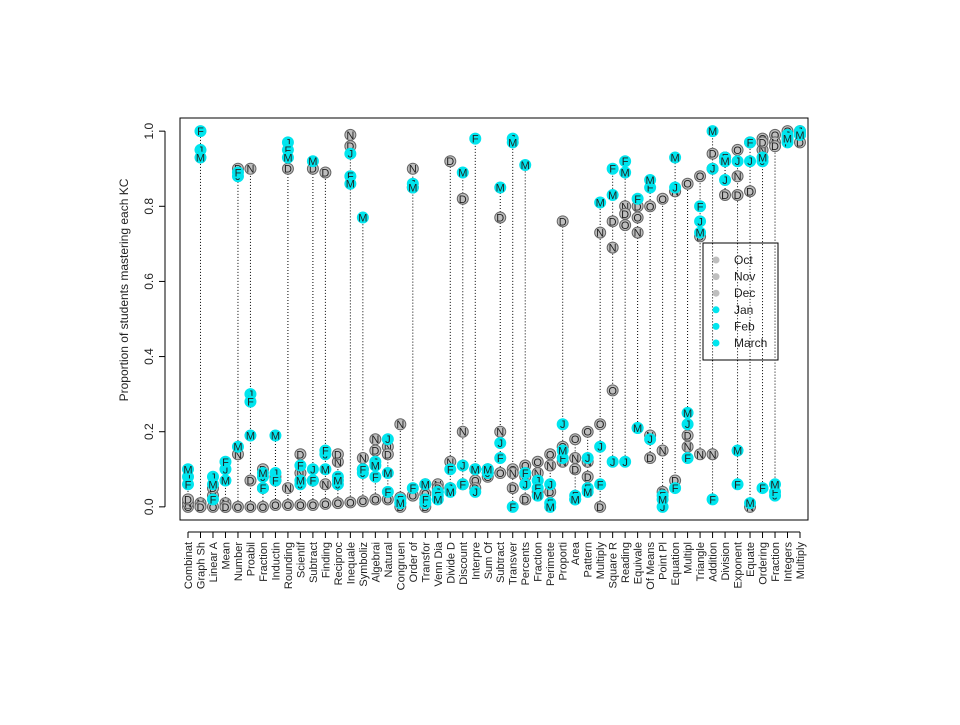 Image resolution: width=960 pixels, height=725 pixels. What do you see at coordinates (476, 561) in the screenshot?
I see `x-tick-label: Interpre` at bounding box center [476, 561].